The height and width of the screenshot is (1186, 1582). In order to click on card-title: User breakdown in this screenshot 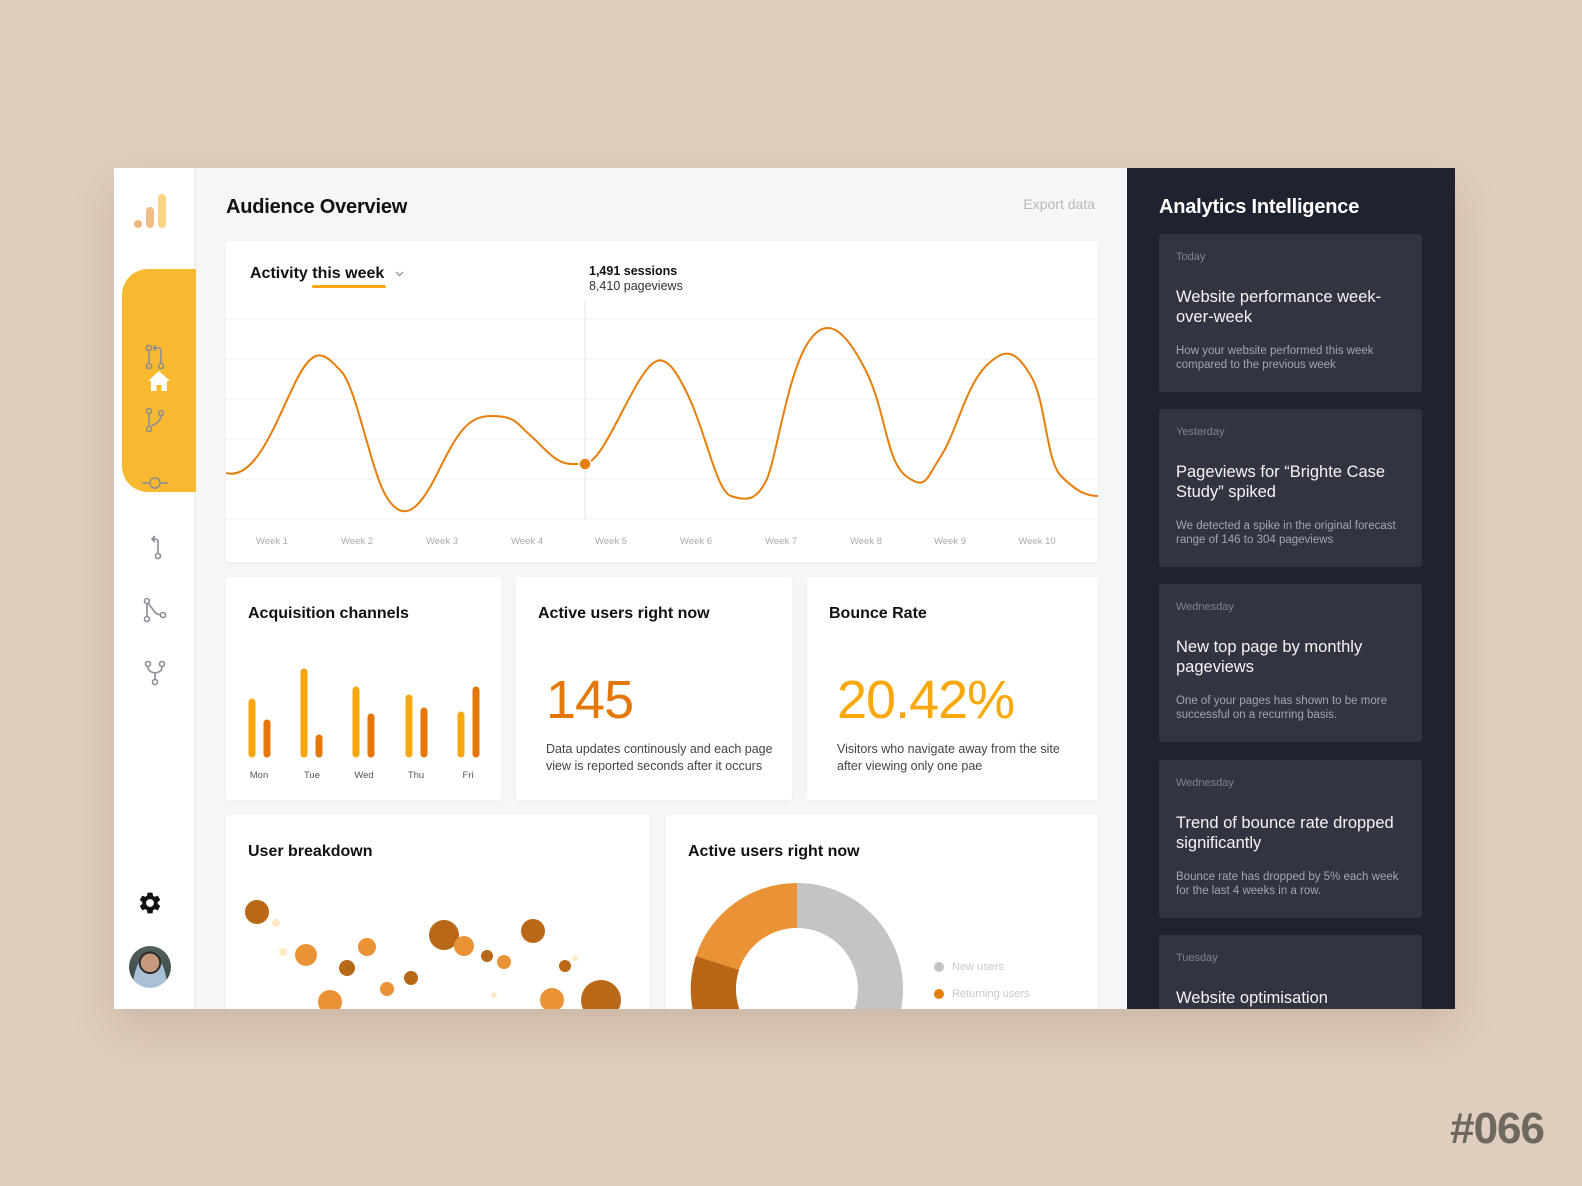, I will do `click(310, 851)`.